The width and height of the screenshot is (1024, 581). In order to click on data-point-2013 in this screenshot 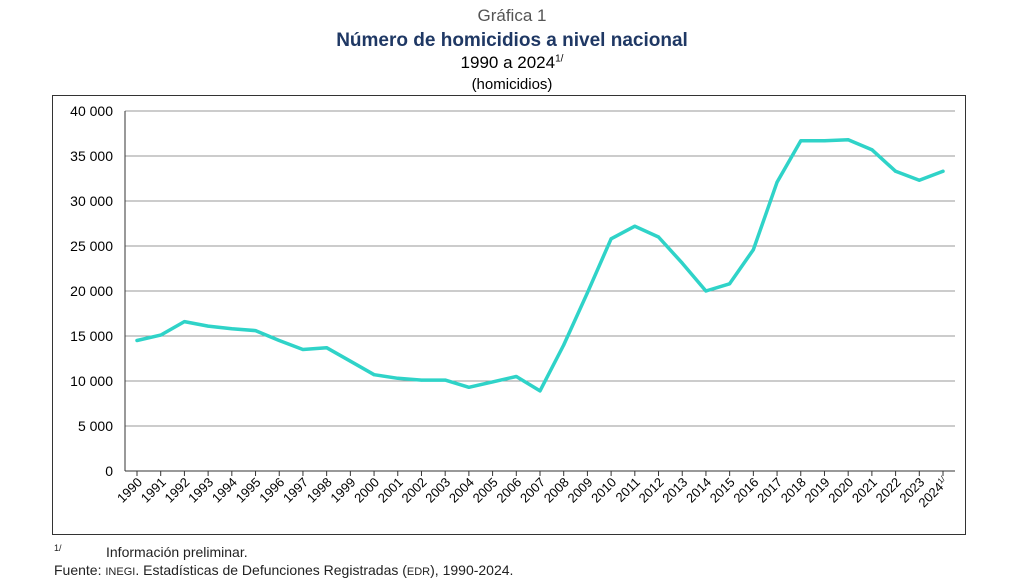, I will do `click(682, 263)`.